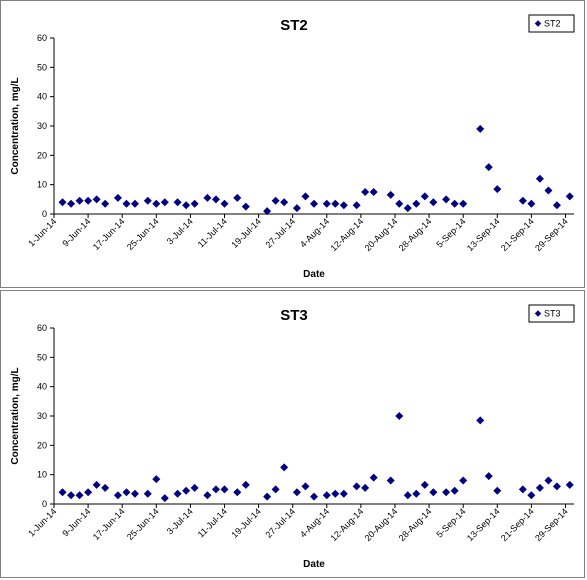  What do you see at coordinates (280, 233) in the screenshot?
I see `x-tick-label: 27-Jul-14` at bounding box center [280, 233].